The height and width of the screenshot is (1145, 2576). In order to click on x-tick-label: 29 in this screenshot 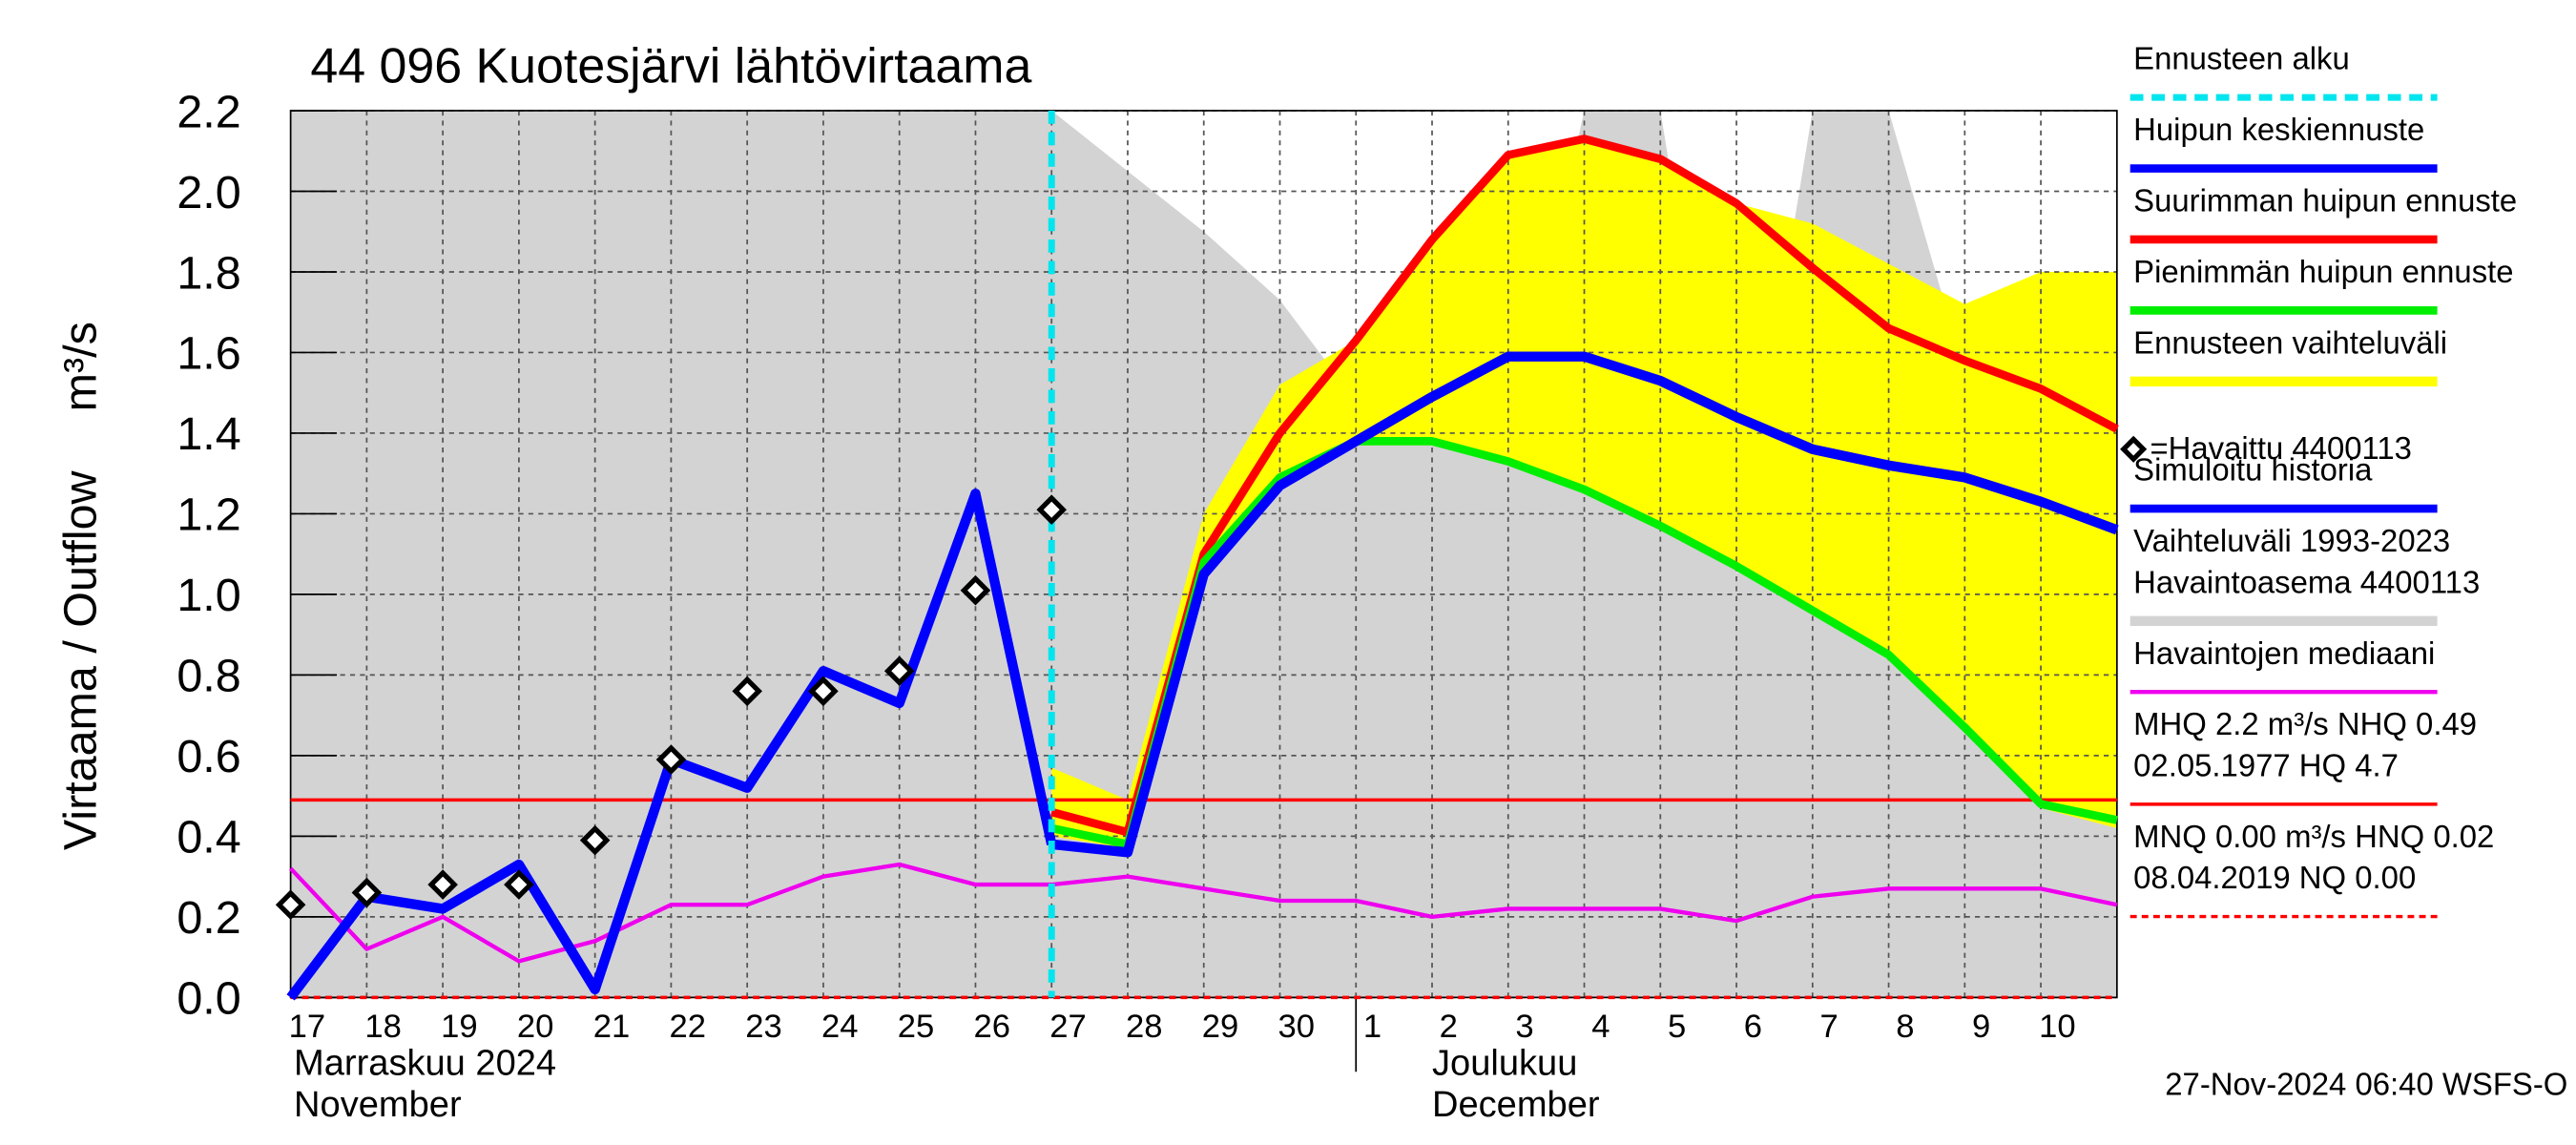, I will do `click(1220, 1027)`.